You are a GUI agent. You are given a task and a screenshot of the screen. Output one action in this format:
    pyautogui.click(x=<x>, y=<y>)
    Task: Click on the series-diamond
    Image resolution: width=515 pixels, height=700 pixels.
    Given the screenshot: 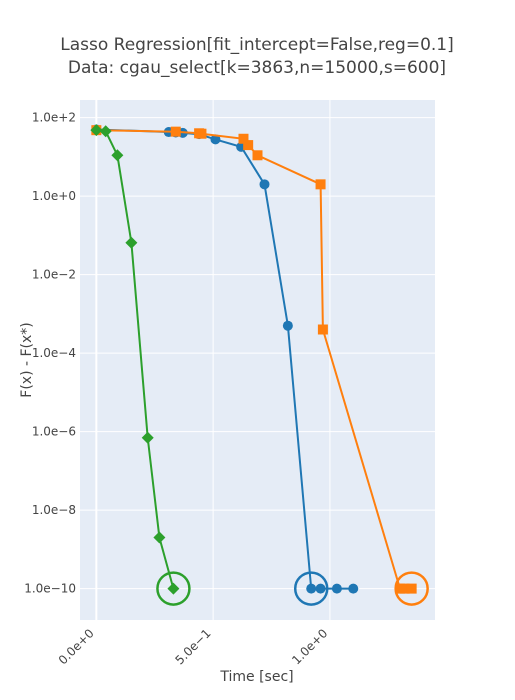 What is the action you would take?
    pyautogui.click(x=140, y=365)
    